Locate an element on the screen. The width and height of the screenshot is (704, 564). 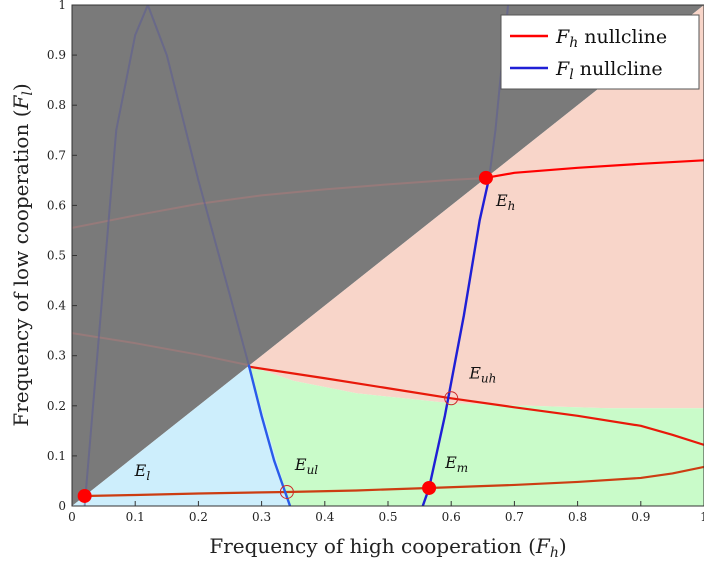
legend: Fh nullcline Fl nullcline is located at coordinates (600, 52).